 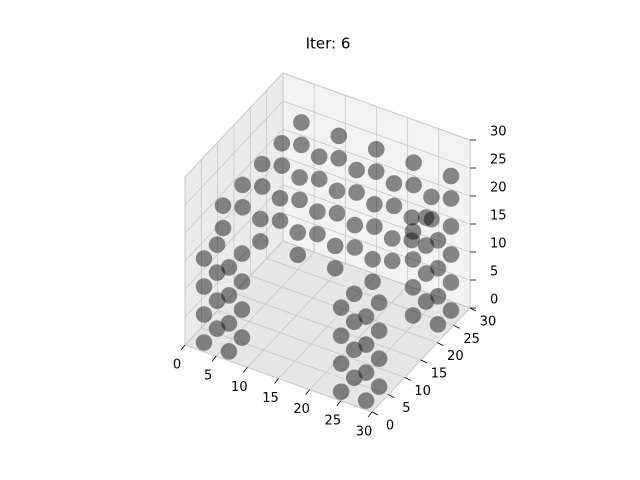 What do you see at coordinates (494, 300) in the screenshot?
I see `z-tick-label: 0` at bounding box center [494, 300].